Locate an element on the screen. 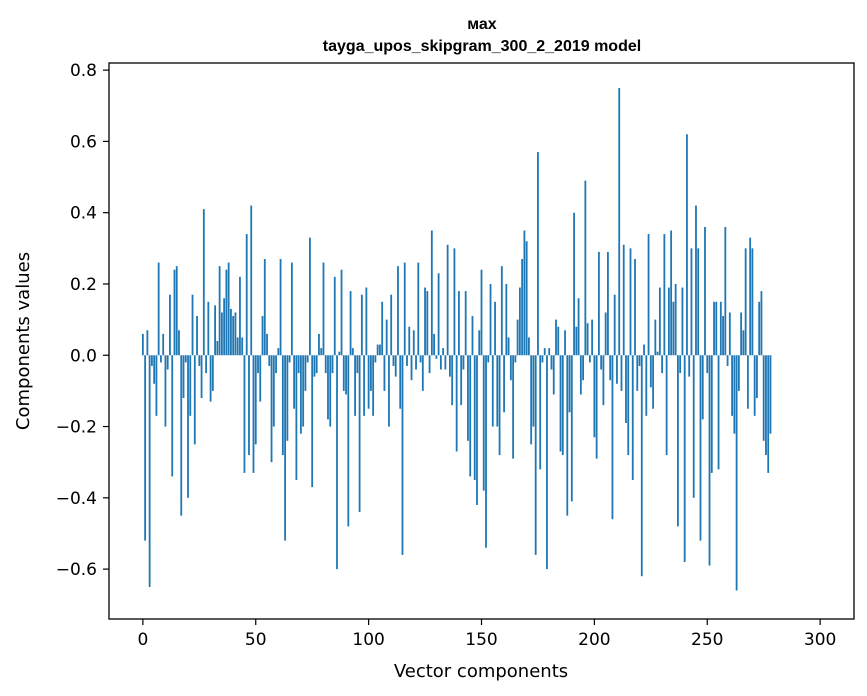 The image size is (867, 696). chart-title-line1: мах is located at coordinates (482, 24).